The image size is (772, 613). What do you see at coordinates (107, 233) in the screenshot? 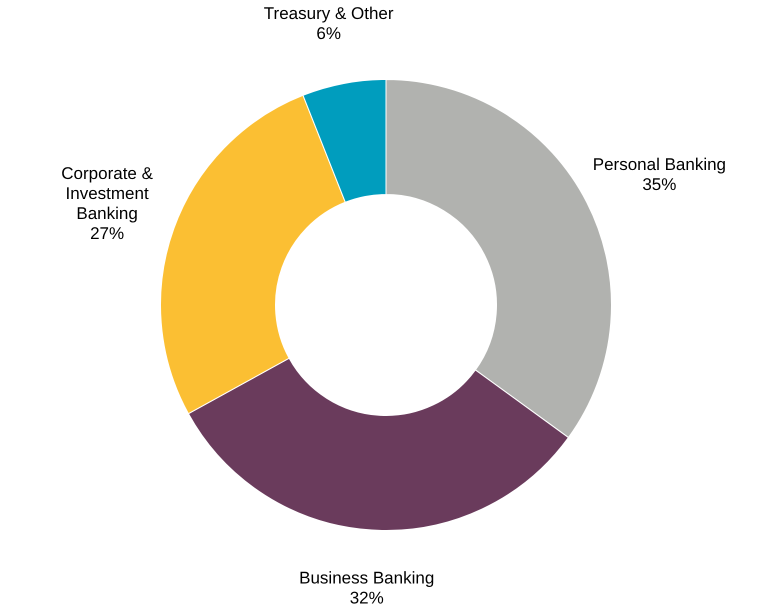
I see `data-label: 27%` at bounding box center [107, 233].